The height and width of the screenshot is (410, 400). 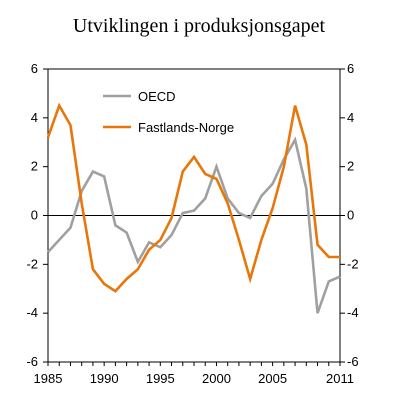 What do you see at coordinates (353, 312) in the screenshot?
I see `y-tick-label-right: -4` at bounding box center [353, 312].